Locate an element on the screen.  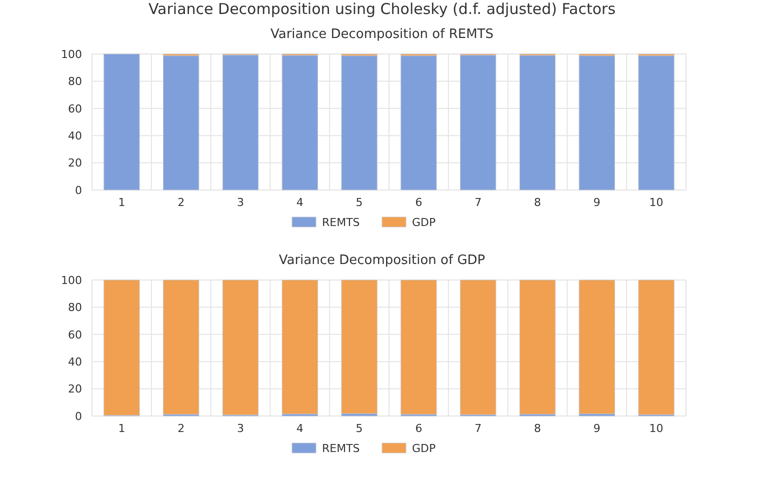
chart-title: Variance Decomposition using Cholesky (d.f. adjusted) Factors is located at coordinates (382, 9).